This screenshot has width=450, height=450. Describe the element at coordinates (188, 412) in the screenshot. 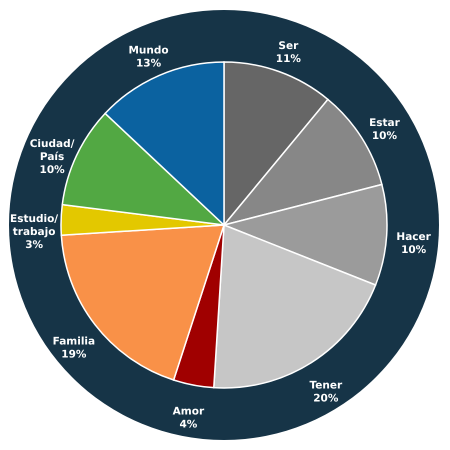

I see `slice-label: Amor` at that location.